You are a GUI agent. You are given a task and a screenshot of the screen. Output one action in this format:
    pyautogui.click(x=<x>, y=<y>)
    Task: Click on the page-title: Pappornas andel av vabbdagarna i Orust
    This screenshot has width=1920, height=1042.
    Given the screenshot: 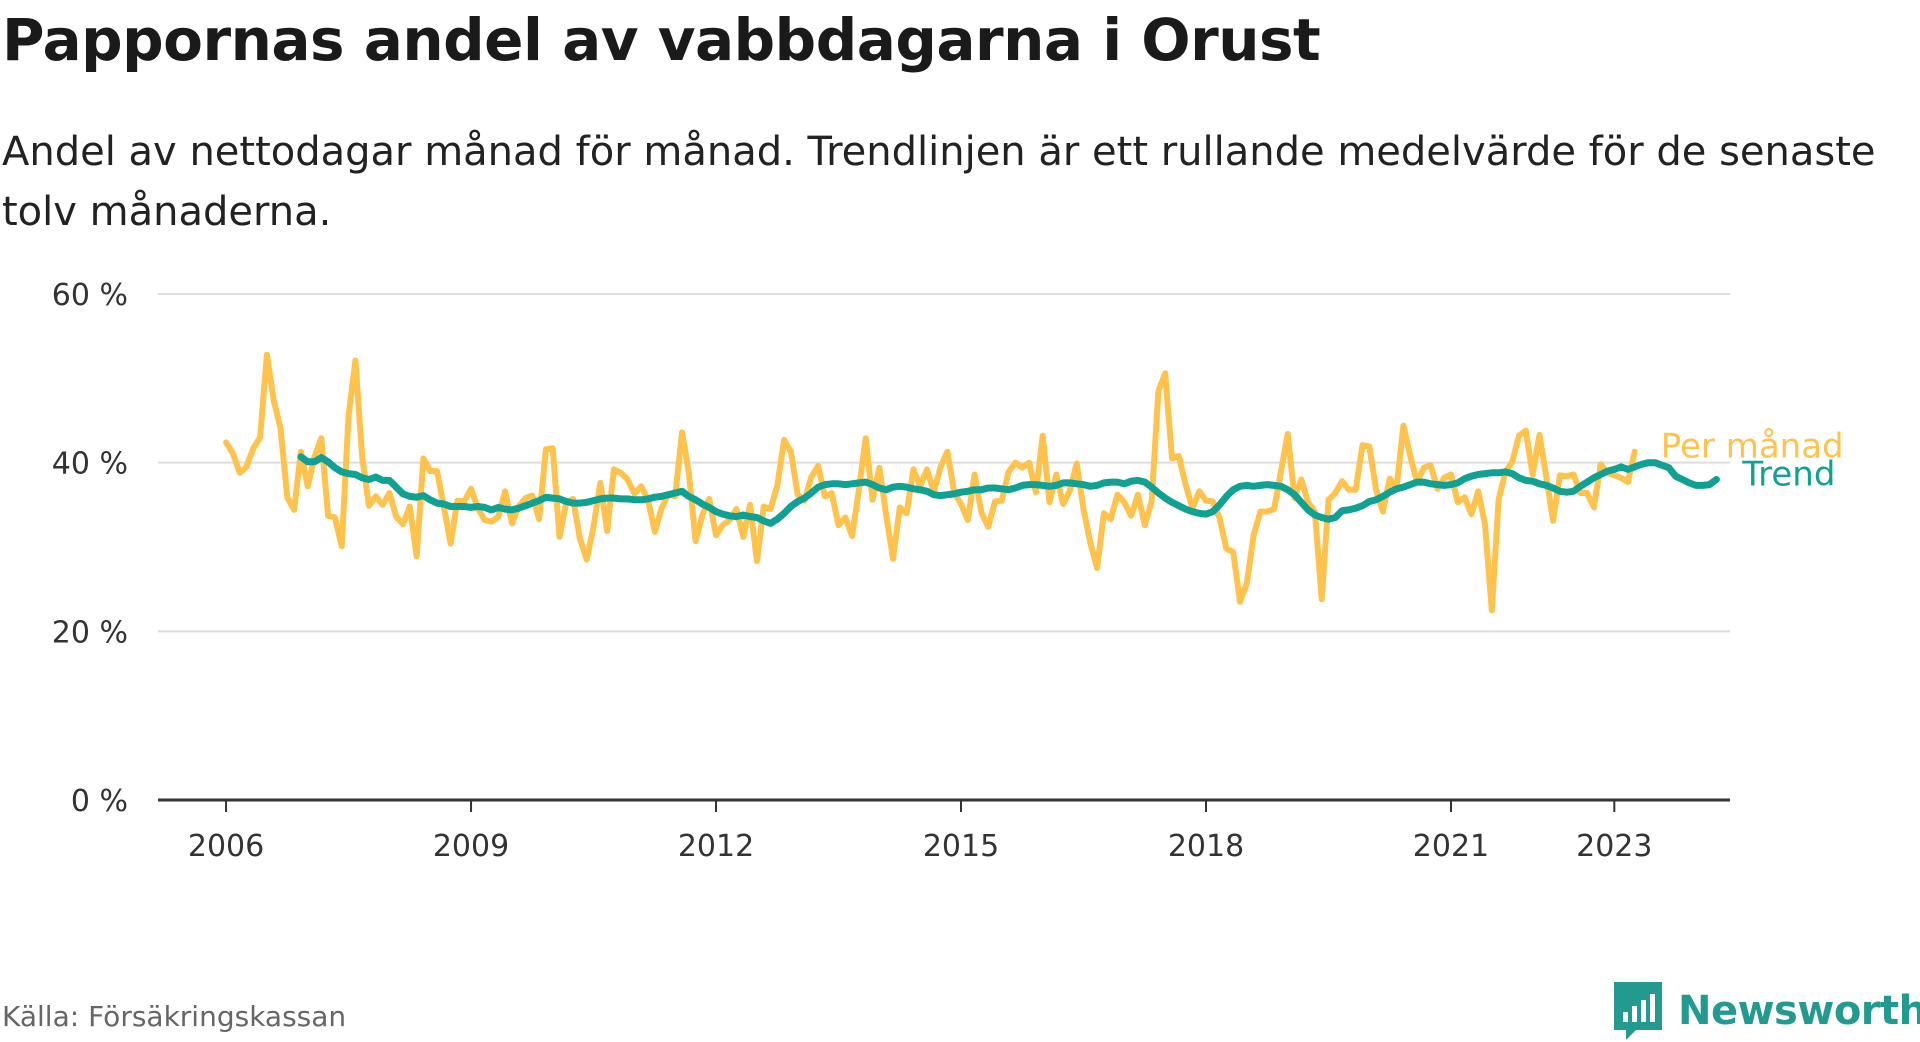 What is the action you would take?
    pyautogui.click(x=661, y=40)
    